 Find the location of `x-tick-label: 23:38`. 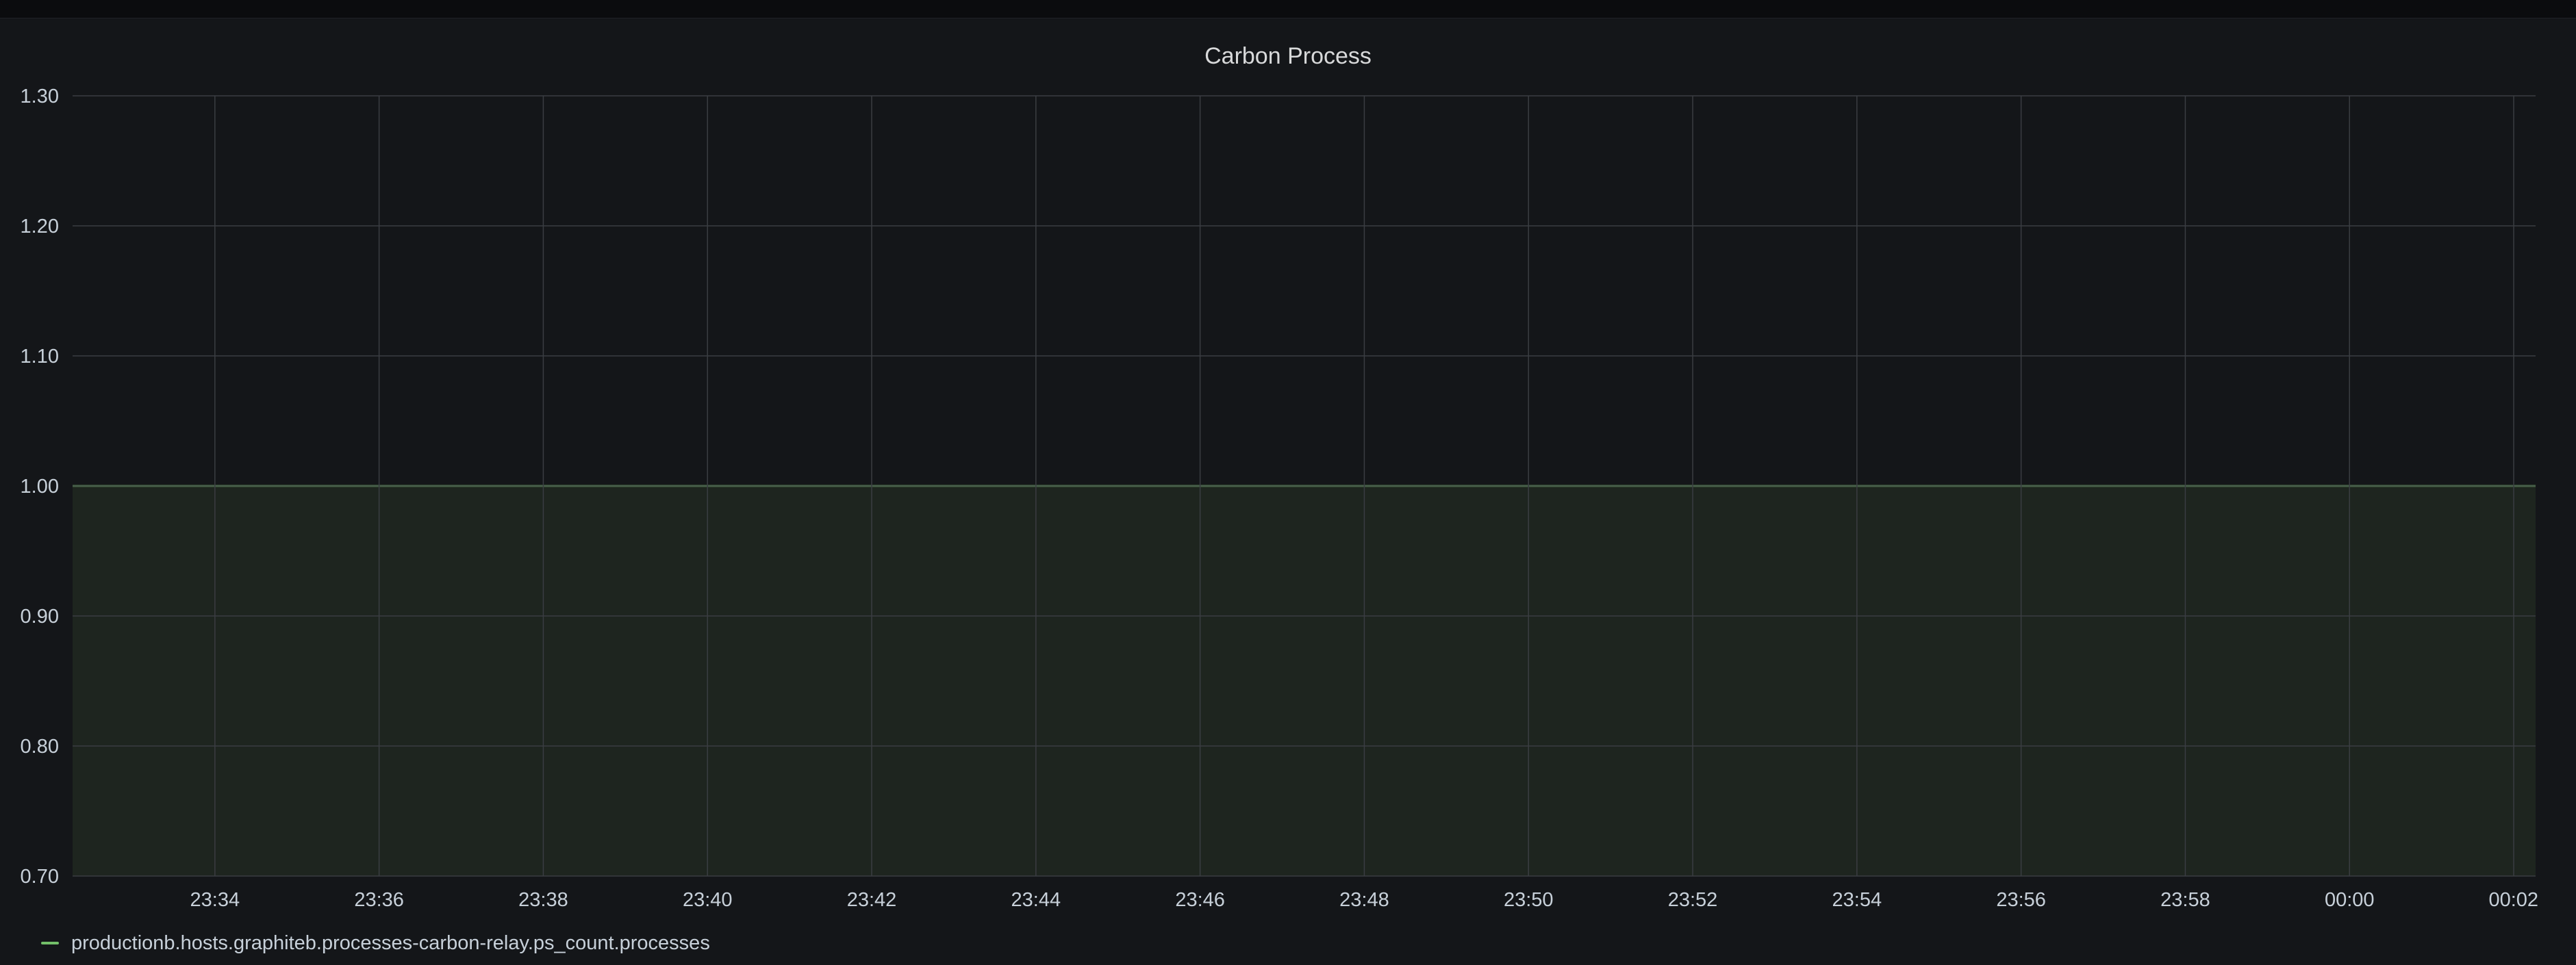

x-tick-label: 23:38 is located at coordinates (543, 900).